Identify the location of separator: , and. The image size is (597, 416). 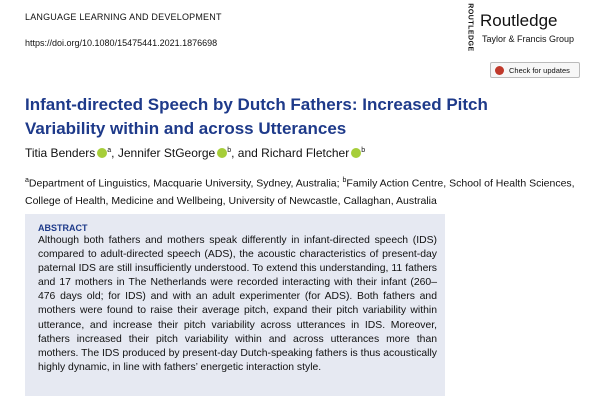
(246, 153).